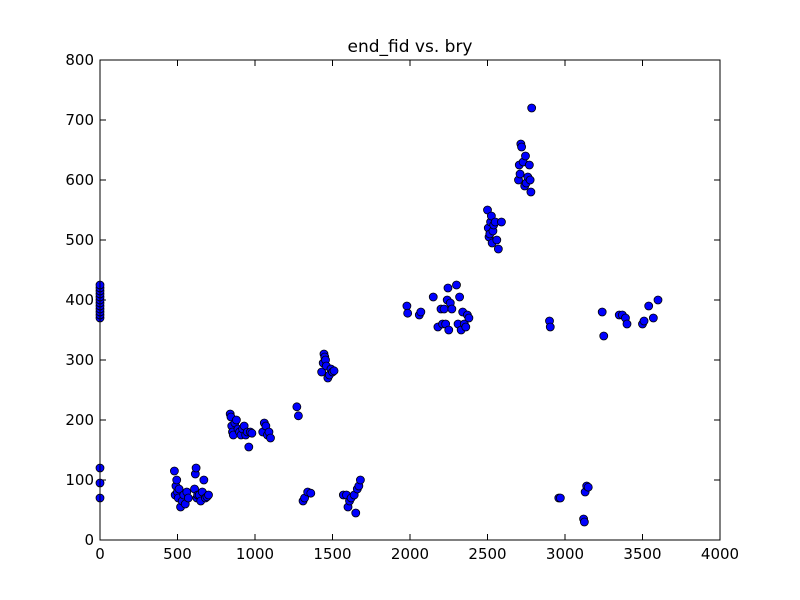 This screenshot has height=600, width=800. What do you see at coordinates (79, 60) in the screenshot?
I see `y-tick-label: 800` at bounding box center [79, 60].